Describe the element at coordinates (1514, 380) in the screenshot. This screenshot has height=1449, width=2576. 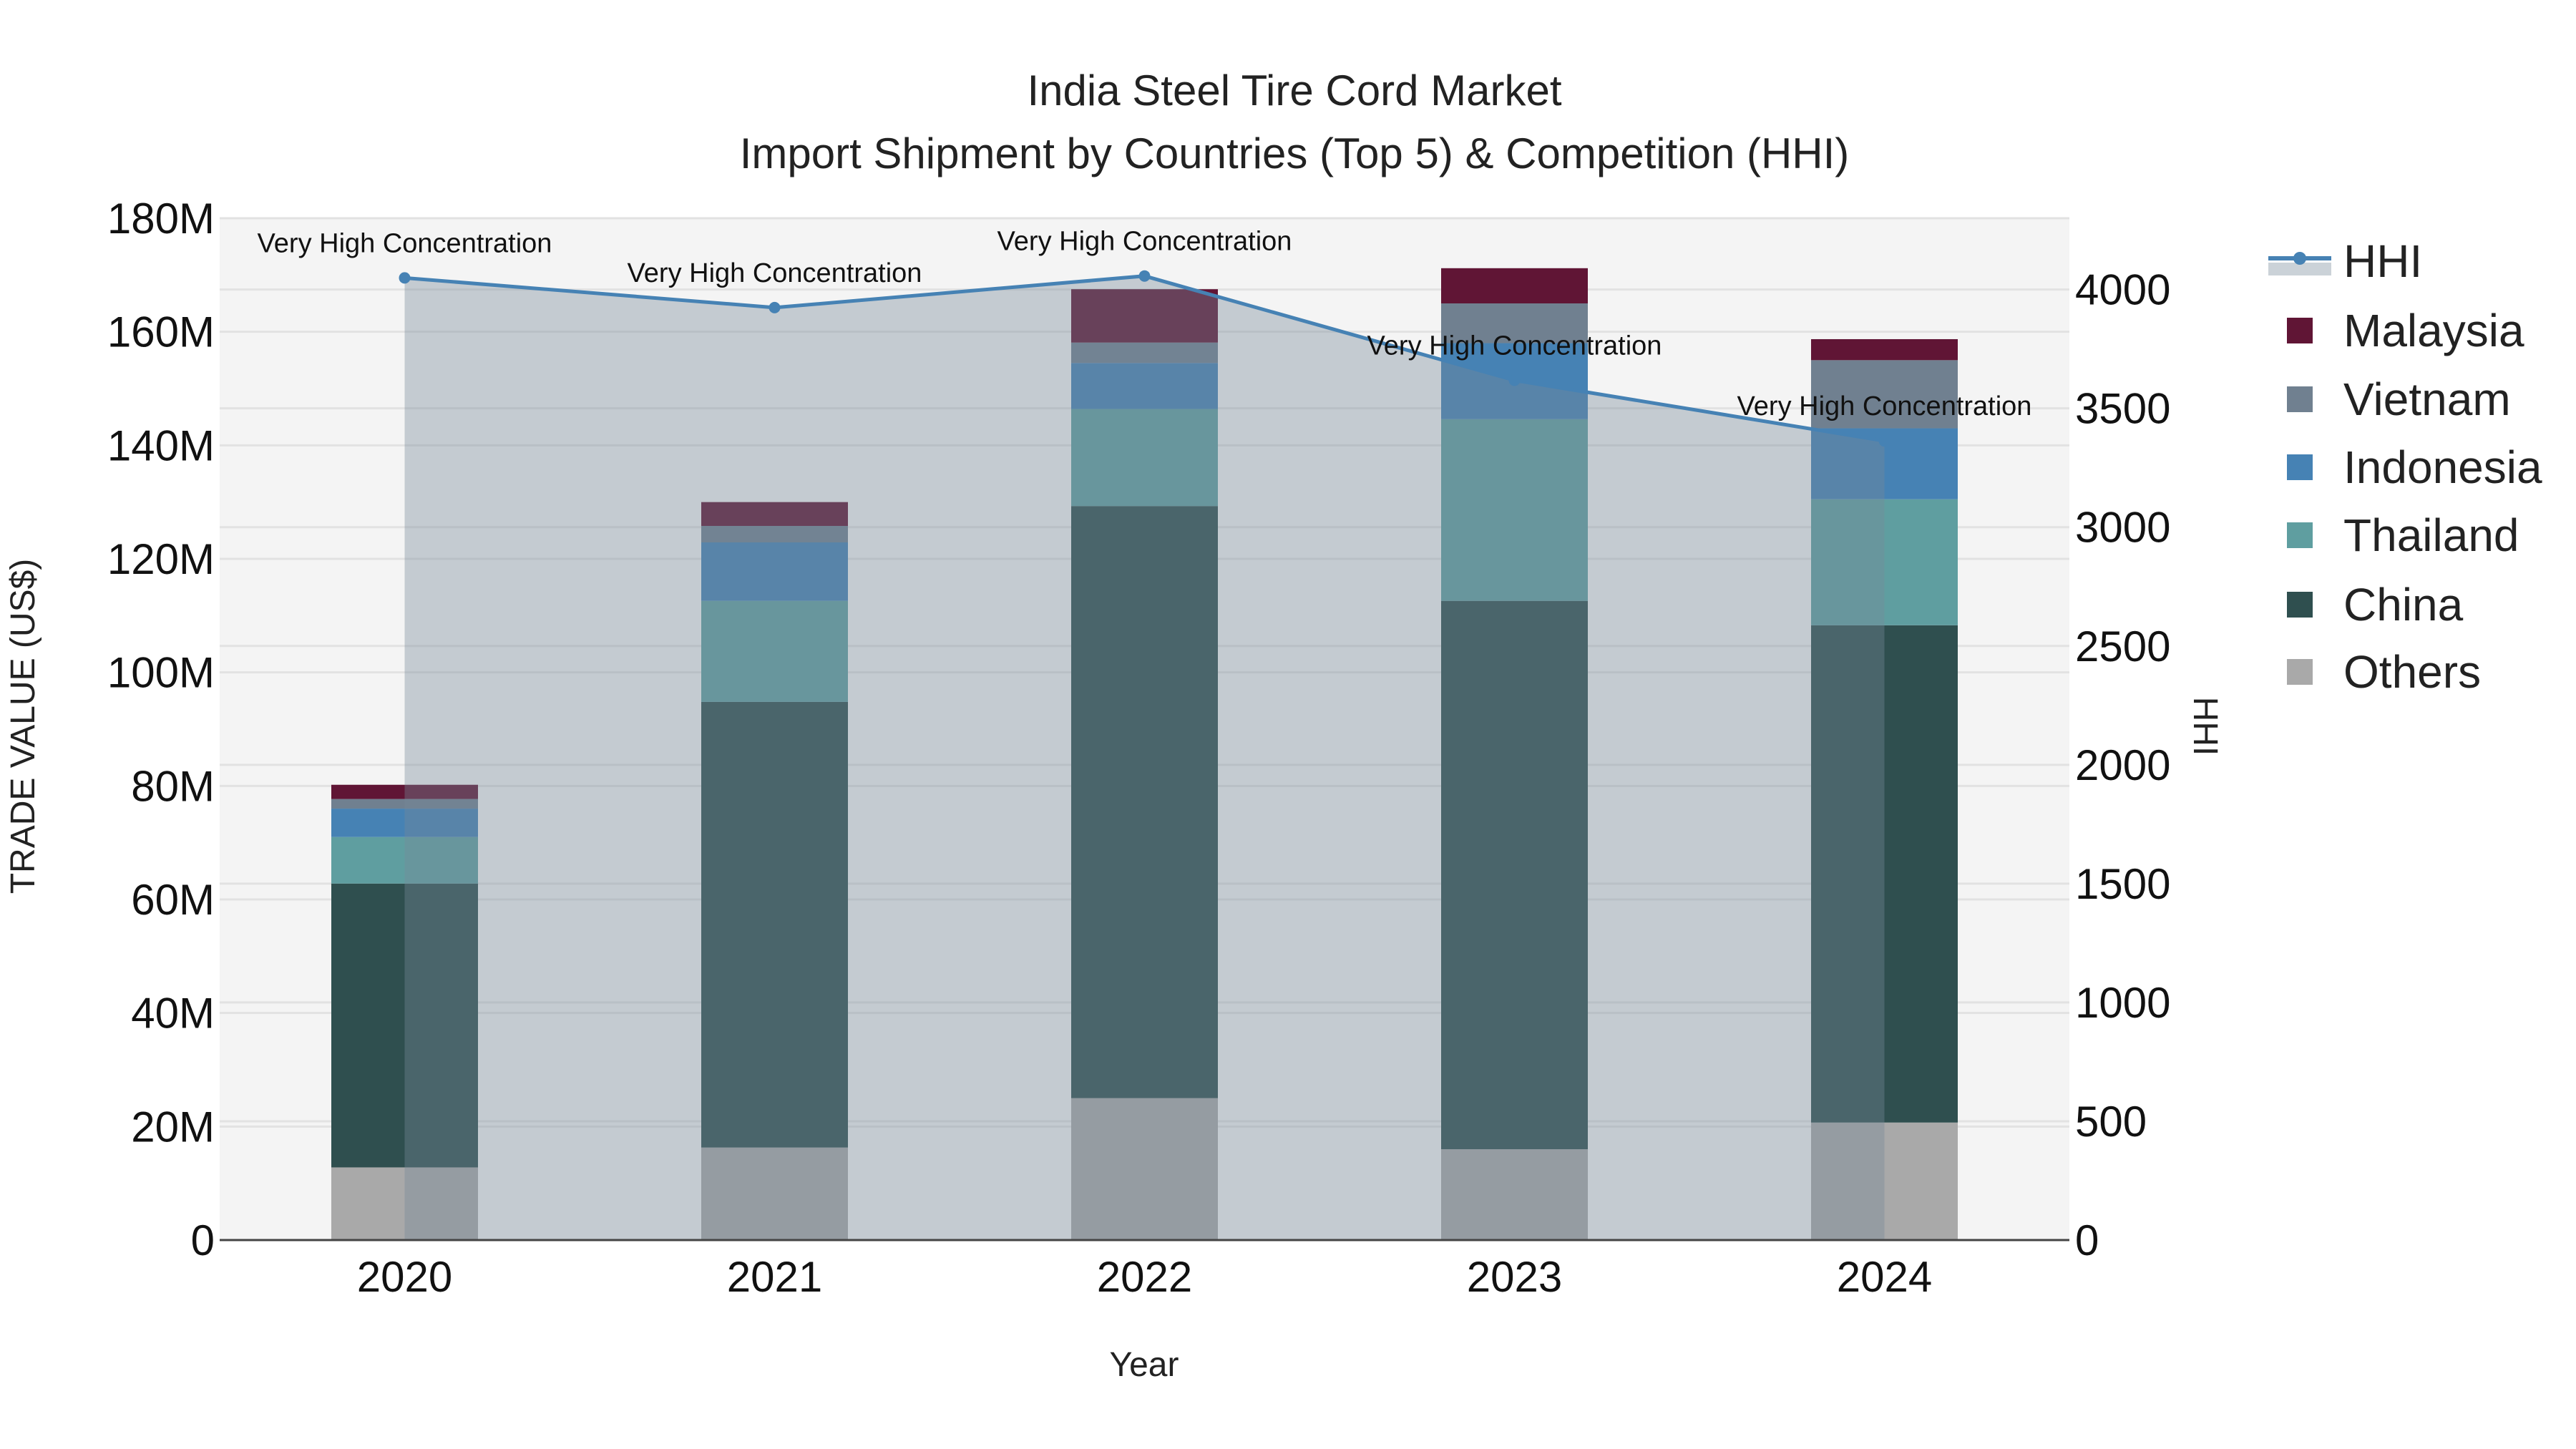
I see `hhi-point-2023` at that location.